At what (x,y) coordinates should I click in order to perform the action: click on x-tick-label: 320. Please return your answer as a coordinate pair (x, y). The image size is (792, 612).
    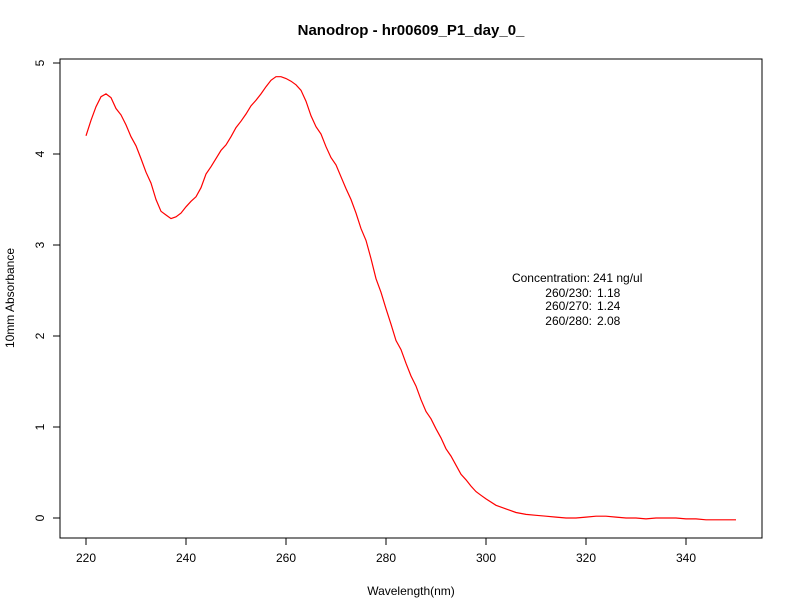
    Looking at the image, I should click on (586, 558).